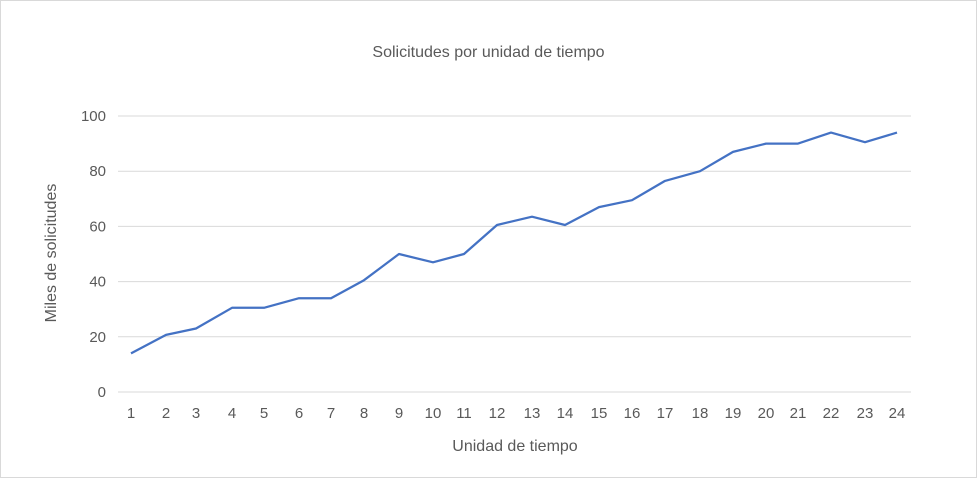 Image resolution: width=977 pixels, height=478 pixels. What do you see at coordinates (102, 392) in the screenshot?
I see `y-tick-label: 0` at bounding box center [102, 392].